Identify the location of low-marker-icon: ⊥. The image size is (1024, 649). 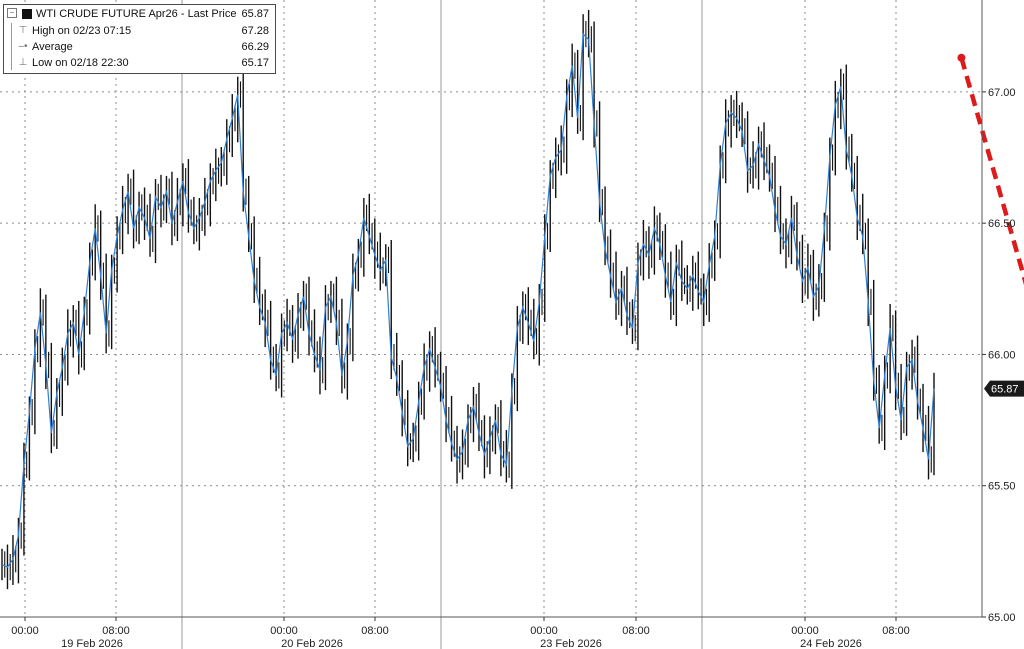
(23, 62).